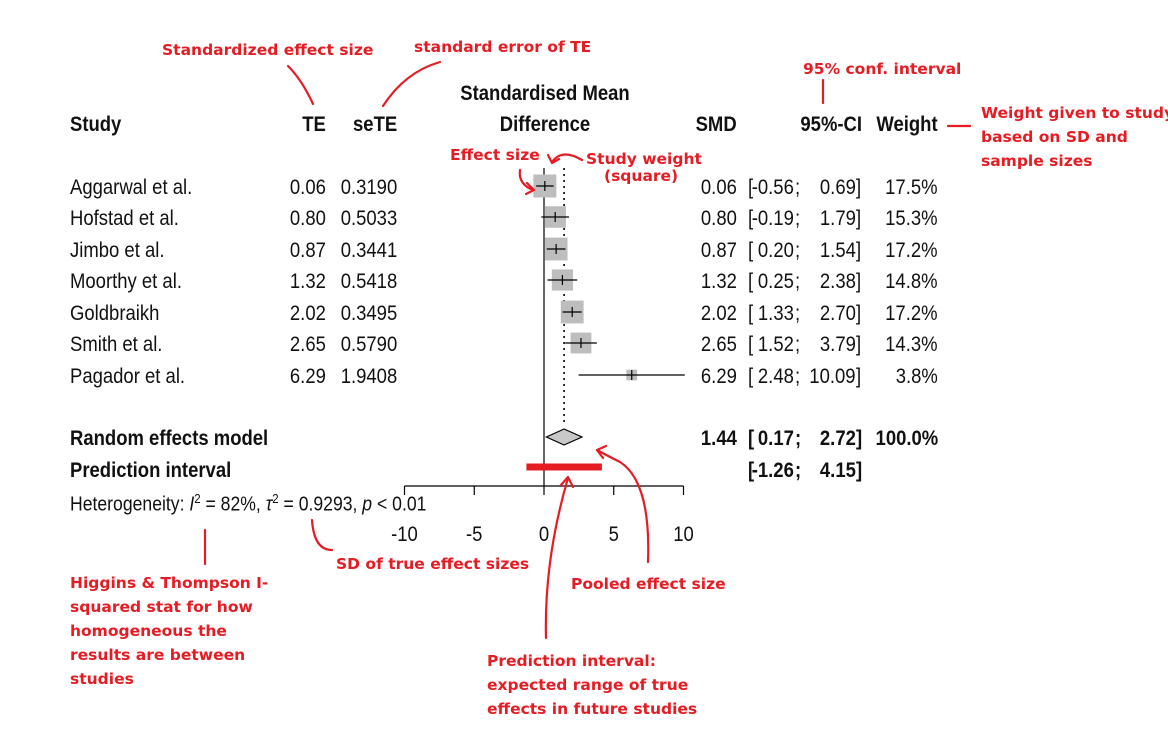 Image resolution: width=1168 pixels, height=746 pixels. Describe the element at coordinates (838, 281) in the screenshot. I see `study-ci-hi: 2.38` at that location.